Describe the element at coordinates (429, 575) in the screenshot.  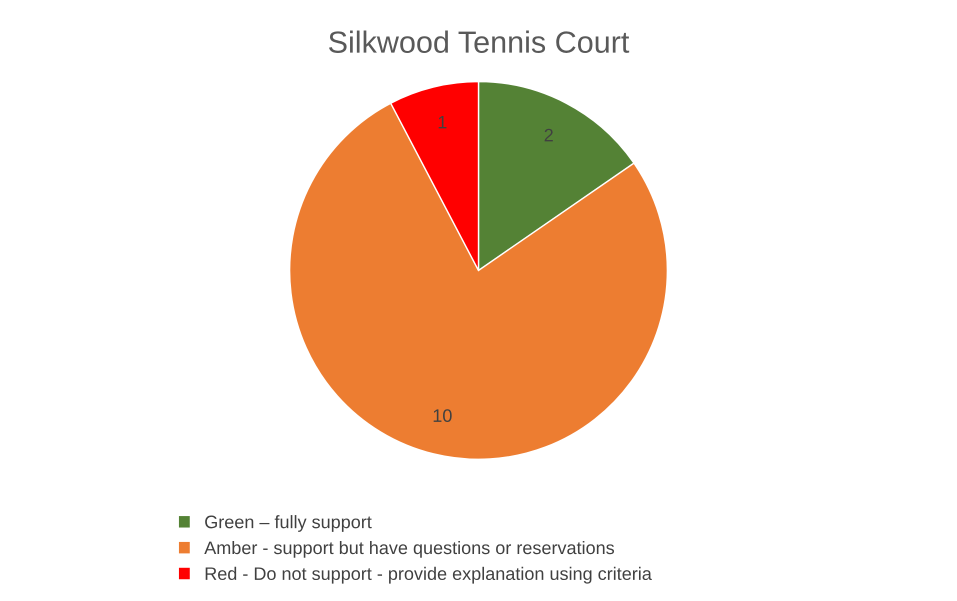
I see `legend-label: Red - Do not support - provide explanation using criteria` at that location.